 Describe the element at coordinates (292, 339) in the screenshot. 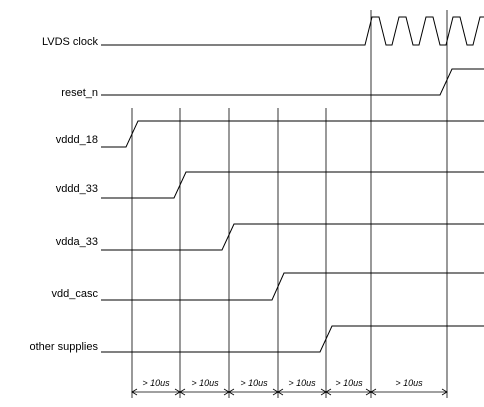

I see `waveform-other-supplies` at that location.